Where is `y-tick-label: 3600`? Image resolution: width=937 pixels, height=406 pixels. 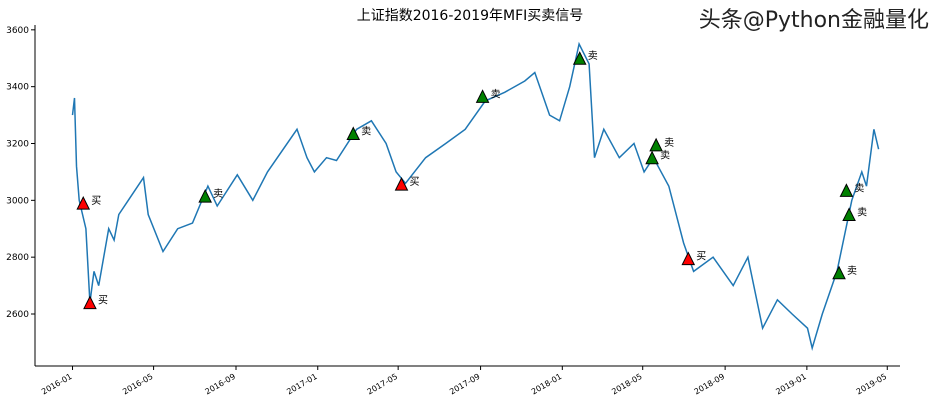 y-tick-label: 3600 is located at coordinates (17, 31).